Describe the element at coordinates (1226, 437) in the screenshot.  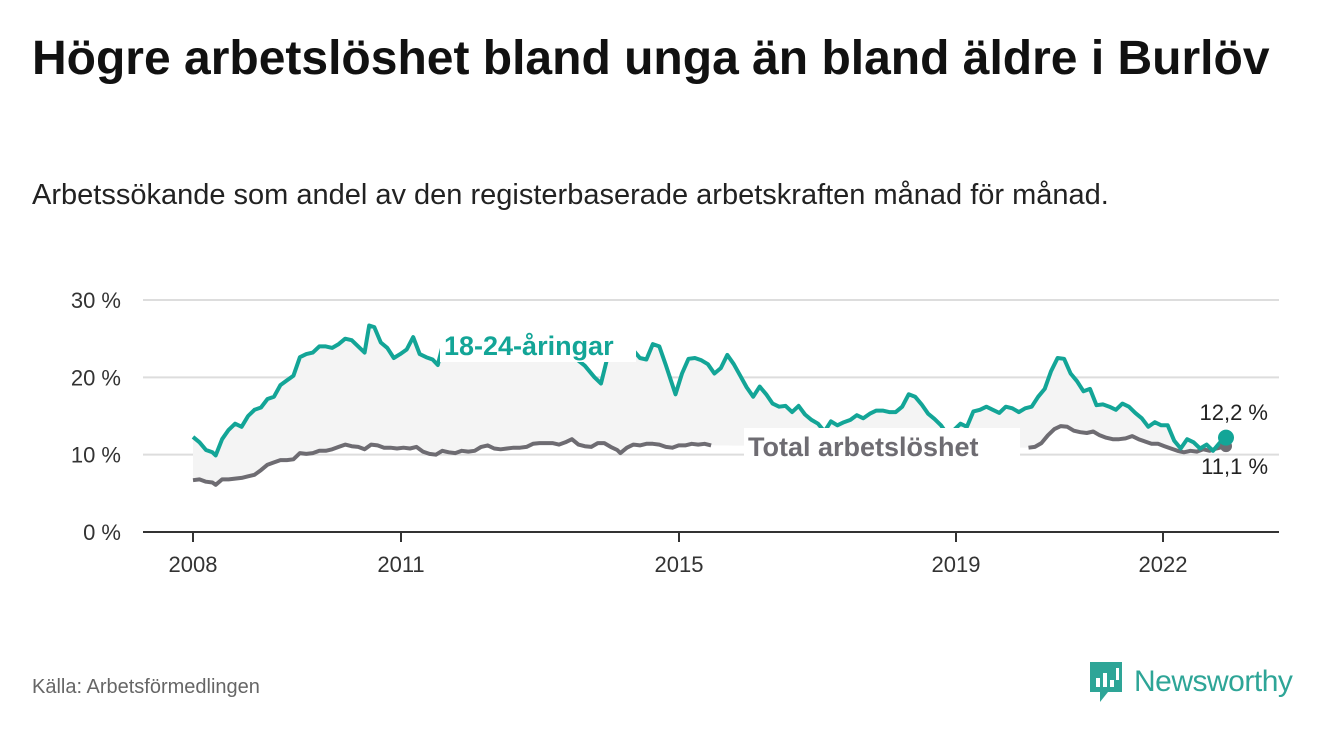
I see `end-marker-youth` at that location.